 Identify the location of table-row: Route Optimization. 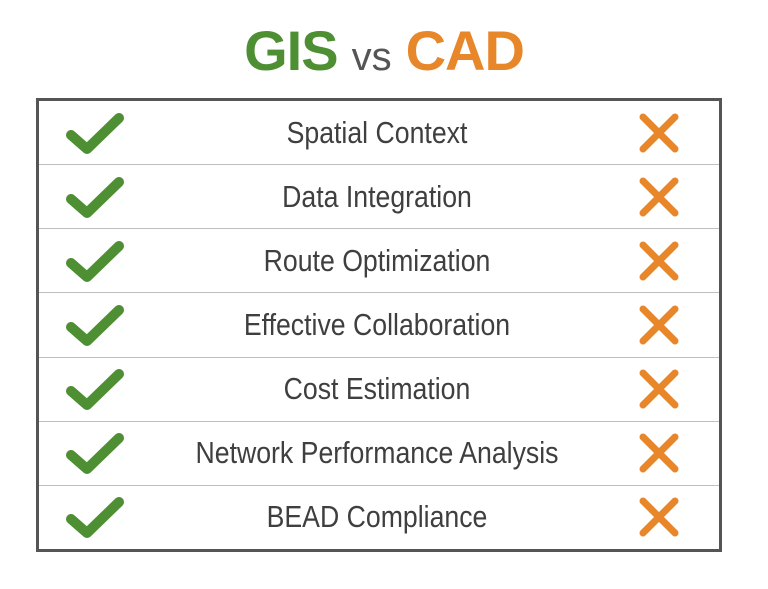
(379, 261).